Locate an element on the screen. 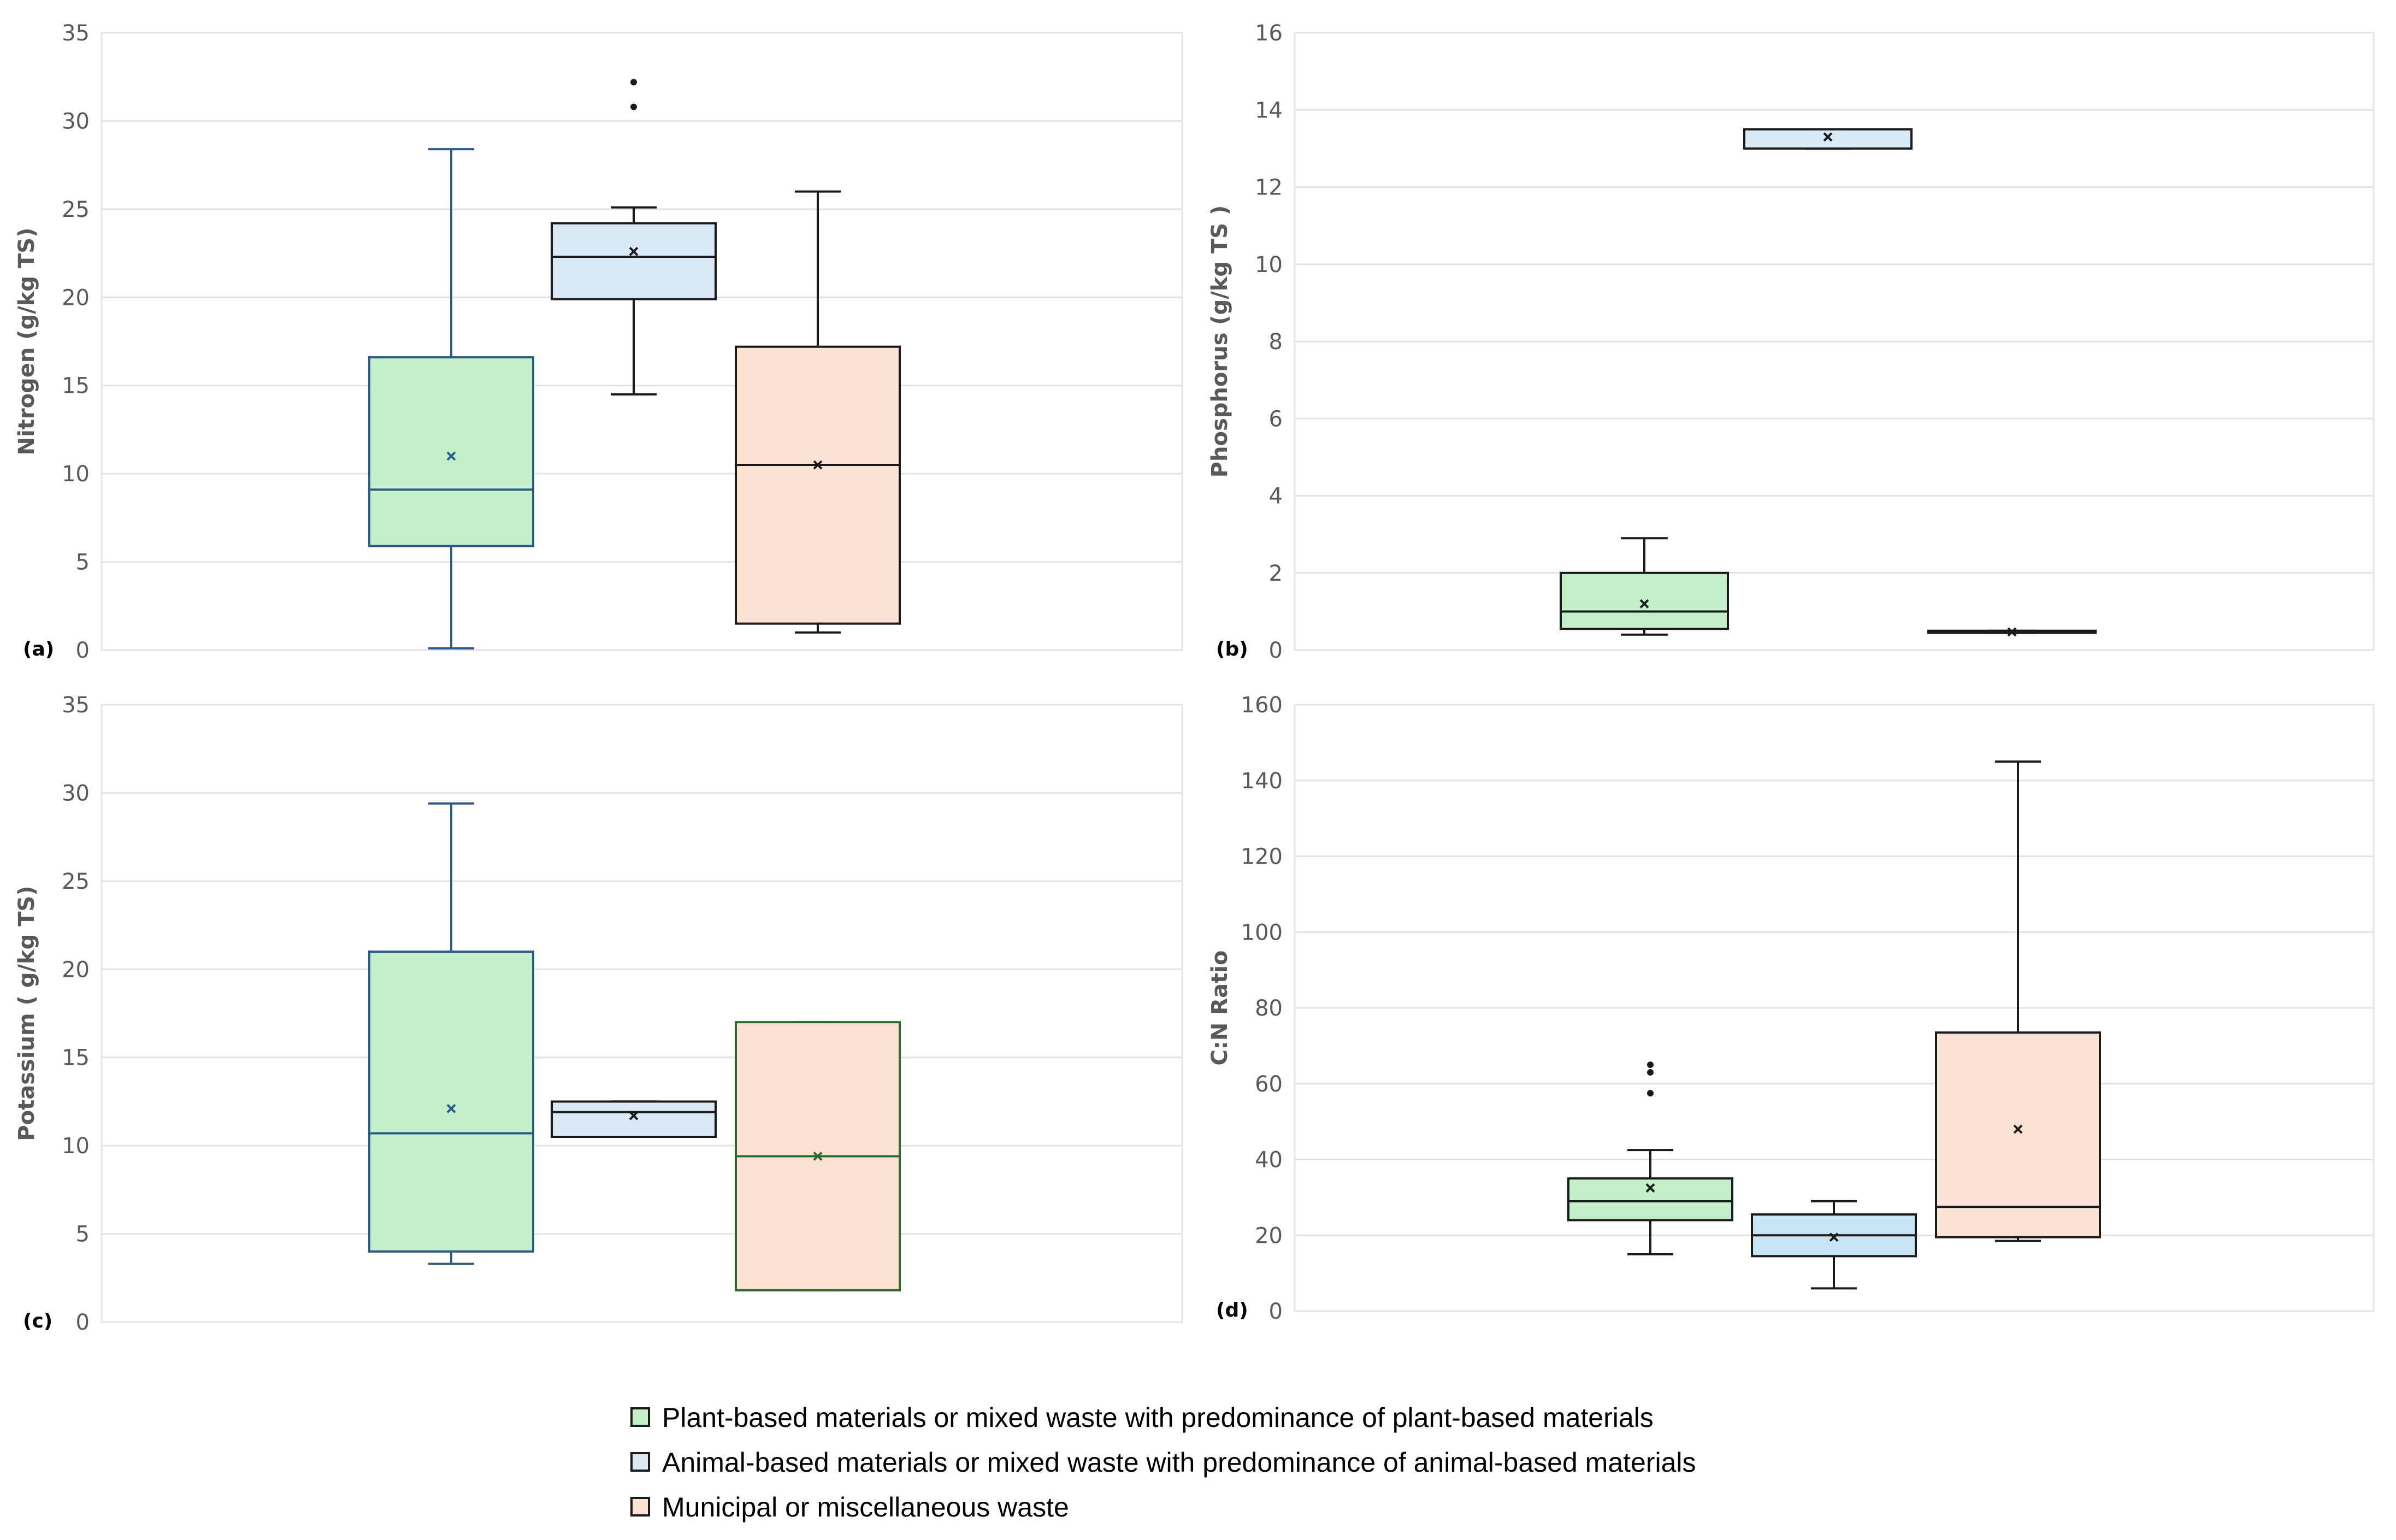 This screenshot has height=1540, width=2396. y-tick-label: 160 is located at coordinates (1262, 706).